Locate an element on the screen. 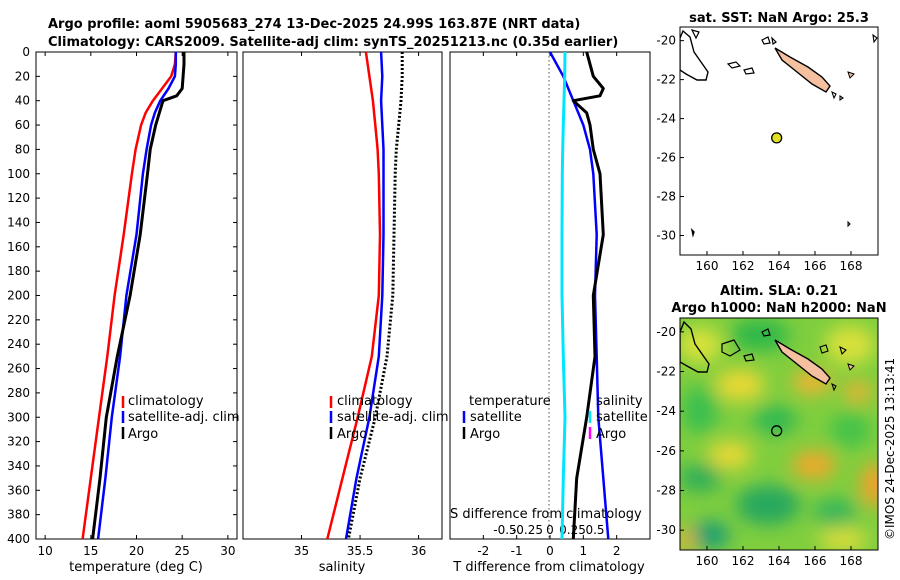 The height and width of the screenshot is (580, 900). legend-s-satellite-label: satellite is located at coordinates (622, 417).